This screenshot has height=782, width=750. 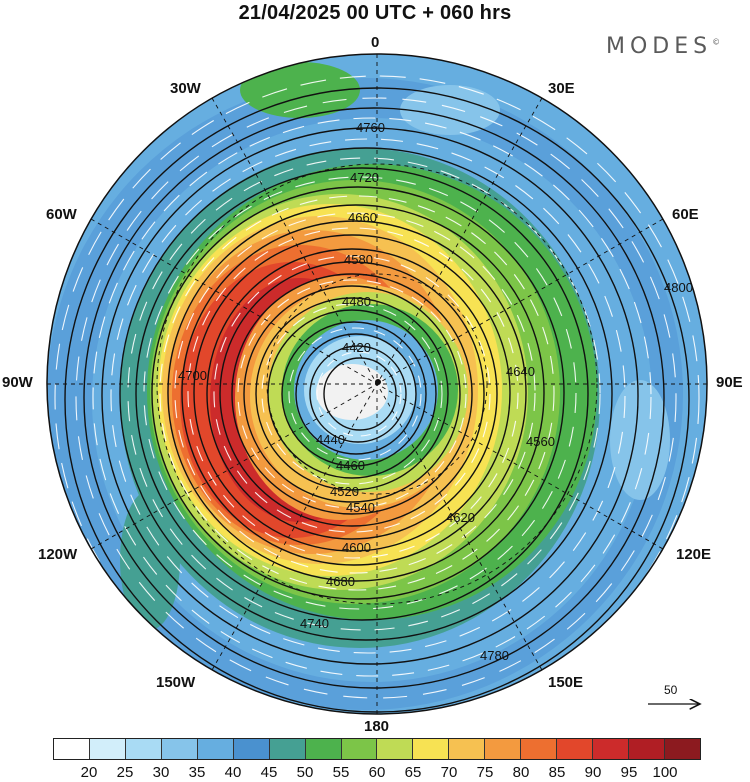 What do you see at coordinates (494, 655) in the screenshot?
I see `svg-text: 4780` at bounding box center [494, 655].